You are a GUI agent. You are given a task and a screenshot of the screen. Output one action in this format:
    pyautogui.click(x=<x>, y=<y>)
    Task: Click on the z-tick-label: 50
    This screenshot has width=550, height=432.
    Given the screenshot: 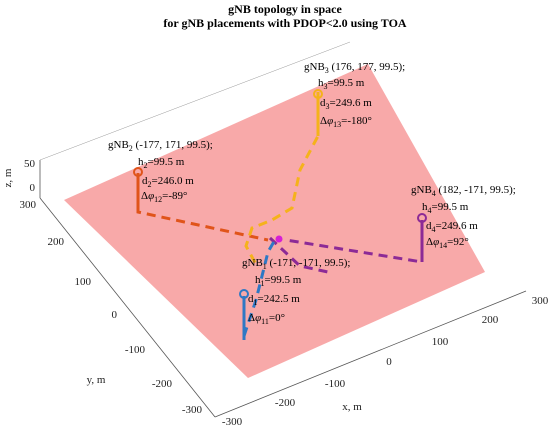 What is the action you would take?
    pyautogui.click(x=30, y=164)
    